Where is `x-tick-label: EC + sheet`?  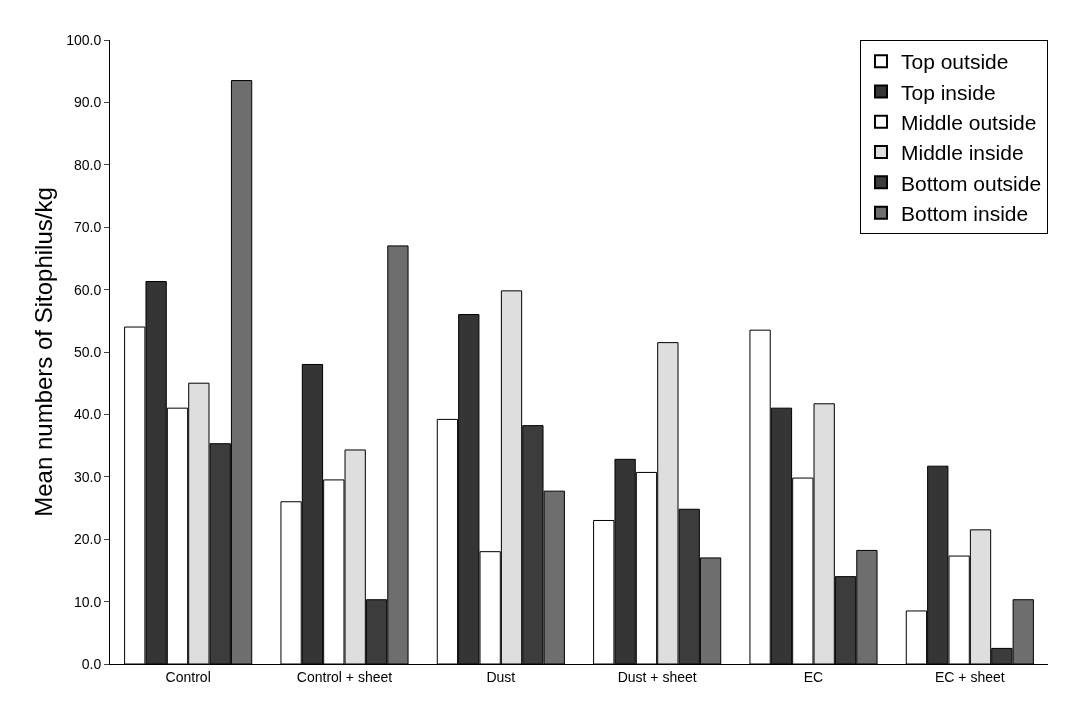
x-tick-label: EC + sheet is located at coordinates (970, 676).